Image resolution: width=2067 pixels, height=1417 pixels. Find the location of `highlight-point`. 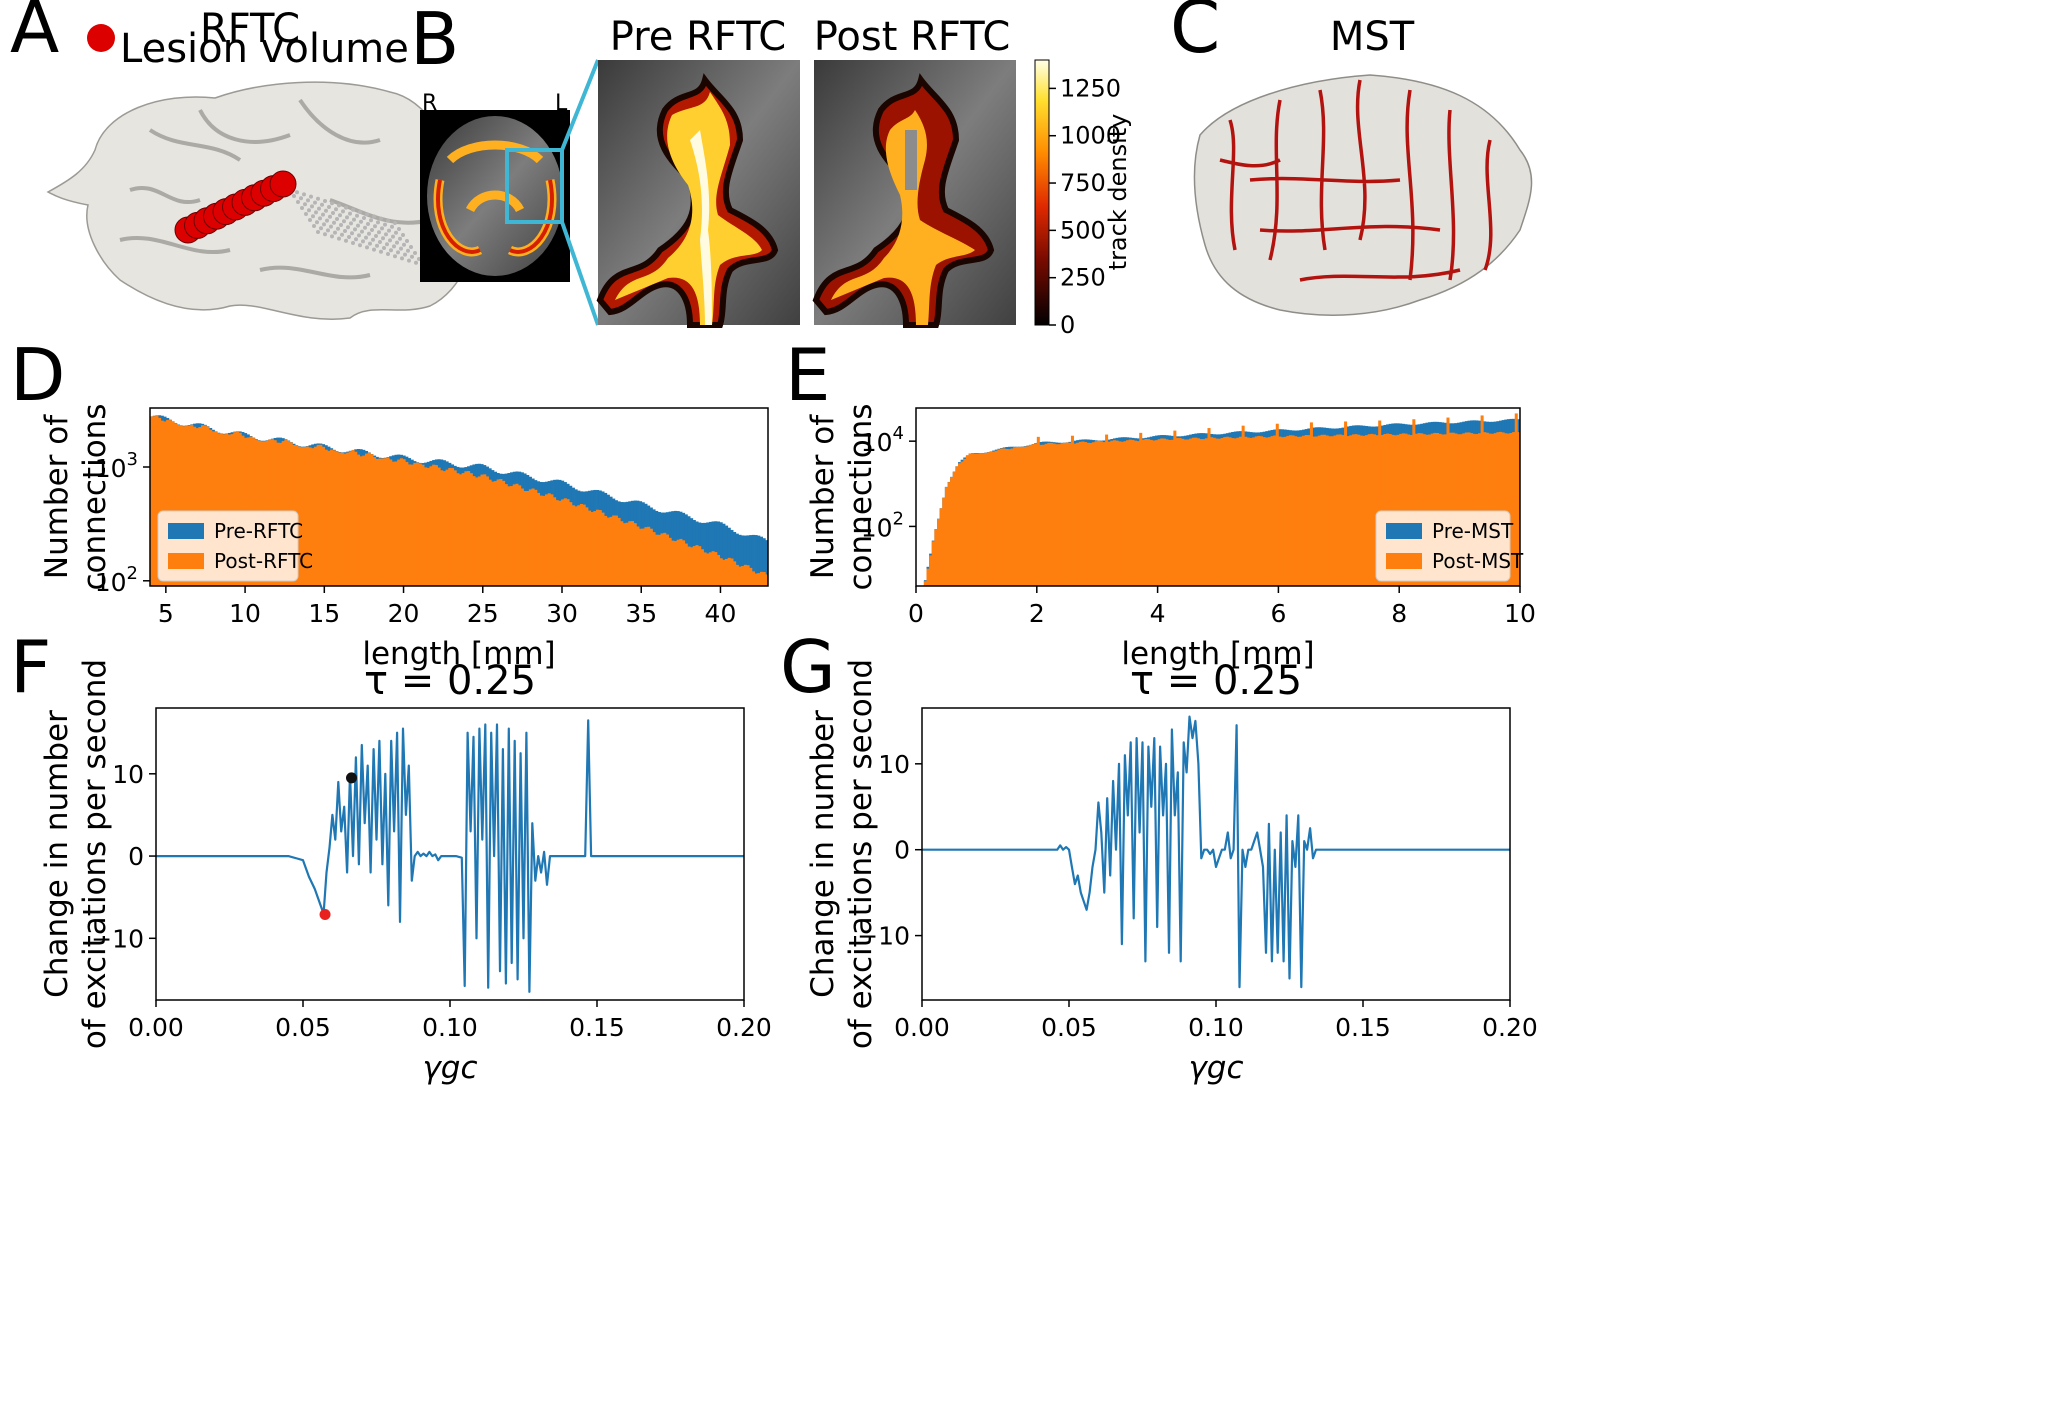

highlight-point is located at coordinates (325, 914).